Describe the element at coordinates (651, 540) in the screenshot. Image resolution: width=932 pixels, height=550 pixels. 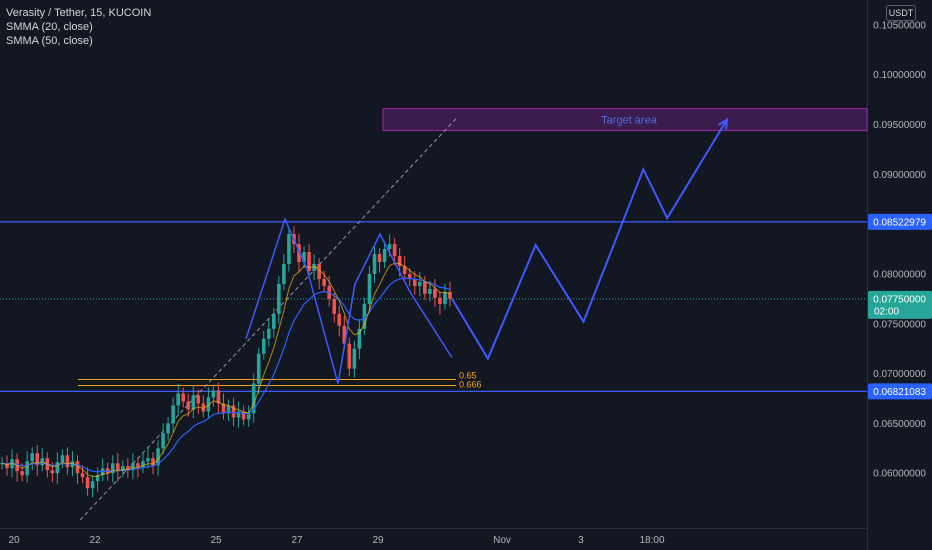
I see `x-tick-label: 18:00` at that location.